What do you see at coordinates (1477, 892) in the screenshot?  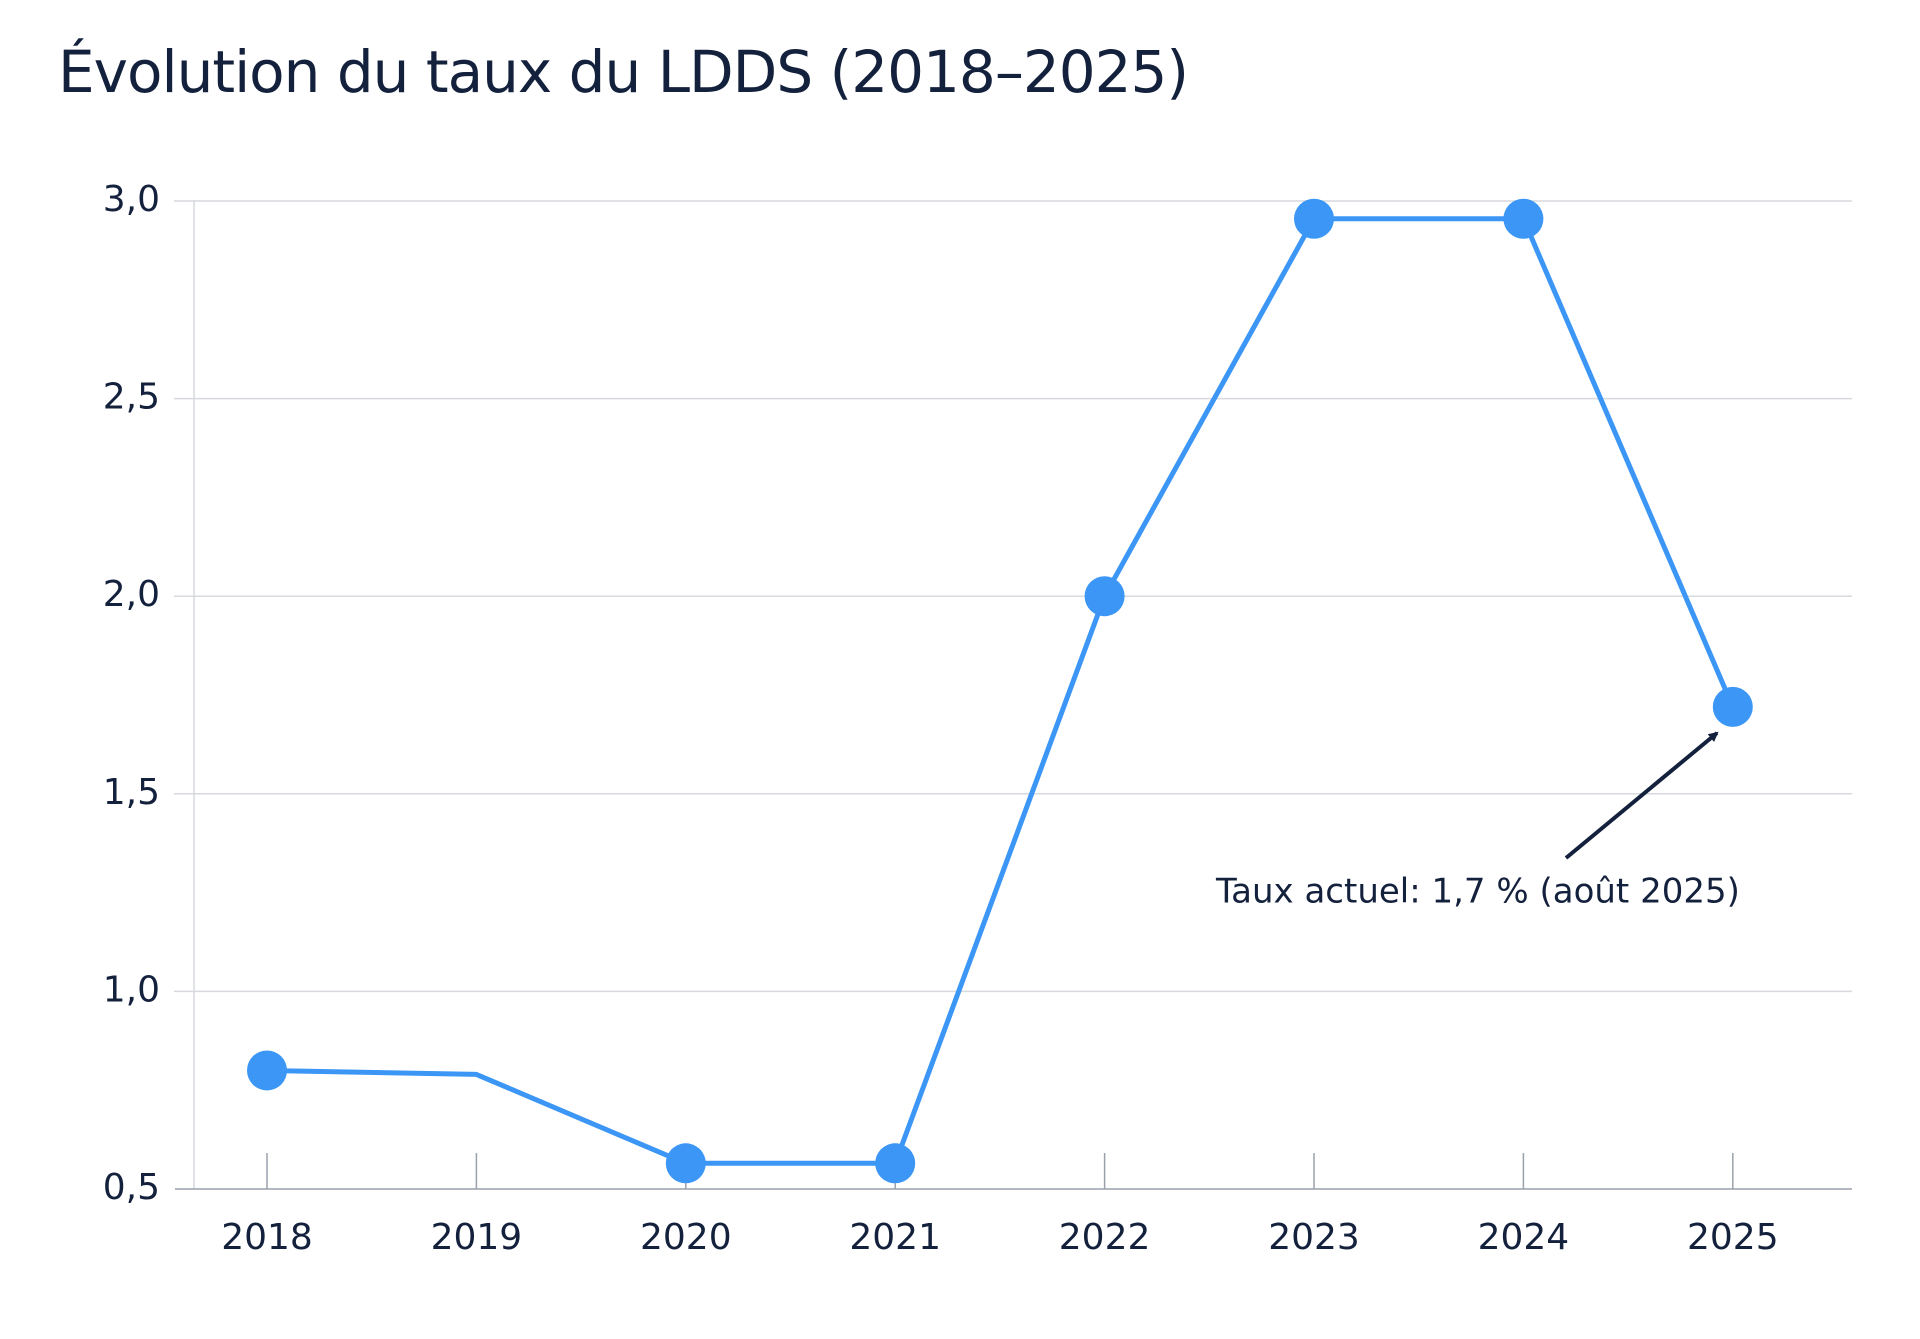 I see `annotation: Taux actuel: 1,7 % (août 2025)` at bounding box center [1477, 892].